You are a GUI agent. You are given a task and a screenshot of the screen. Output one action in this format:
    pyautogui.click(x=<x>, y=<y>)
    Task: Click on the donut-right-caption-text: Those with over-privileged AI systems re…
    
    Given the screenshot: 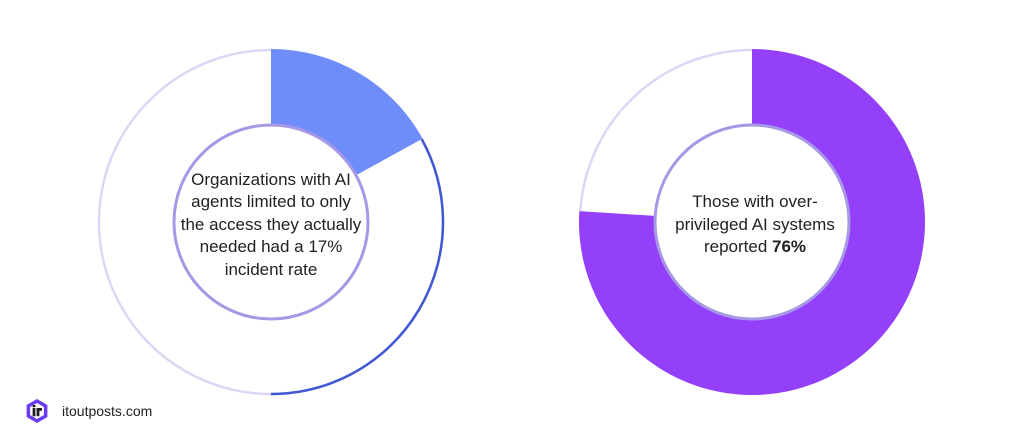 What is the action you would take?
    pyautogui.click(x=755, y=225)
    